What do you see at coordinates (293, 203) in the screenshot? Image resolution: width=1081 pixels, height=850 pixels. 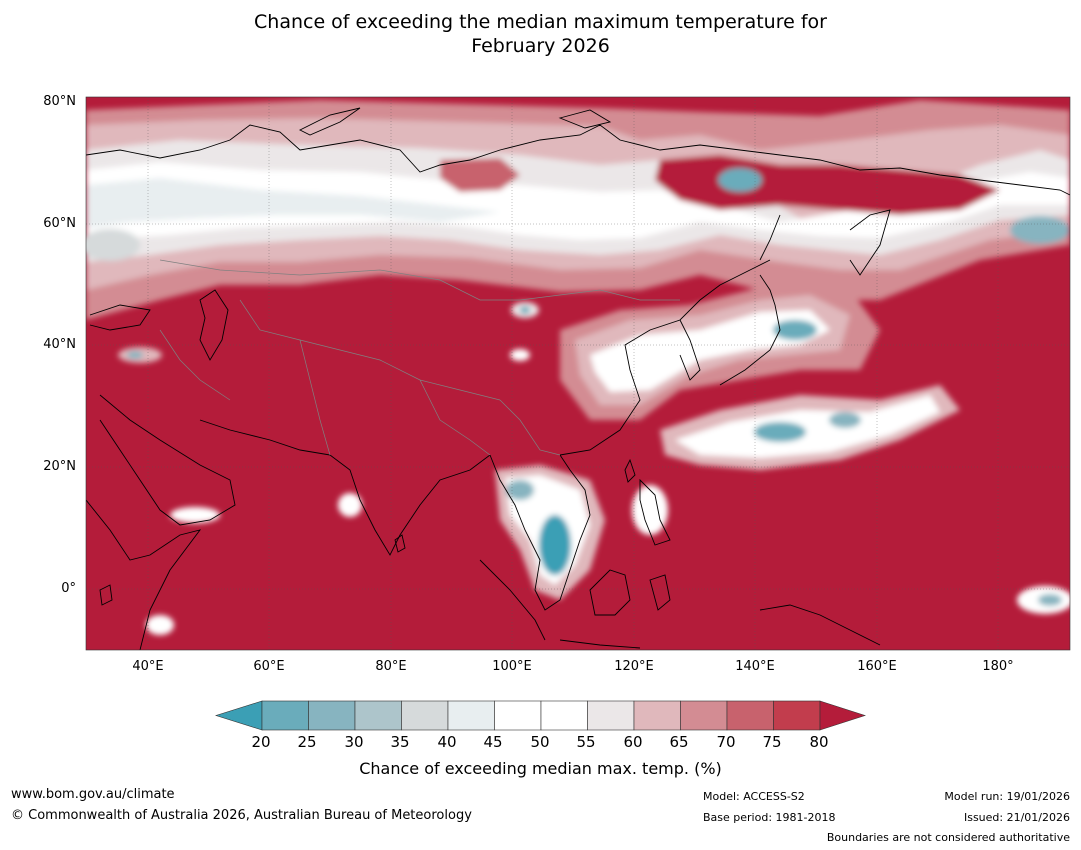 I see `field-north-pale` at bounding box center [293, 203].